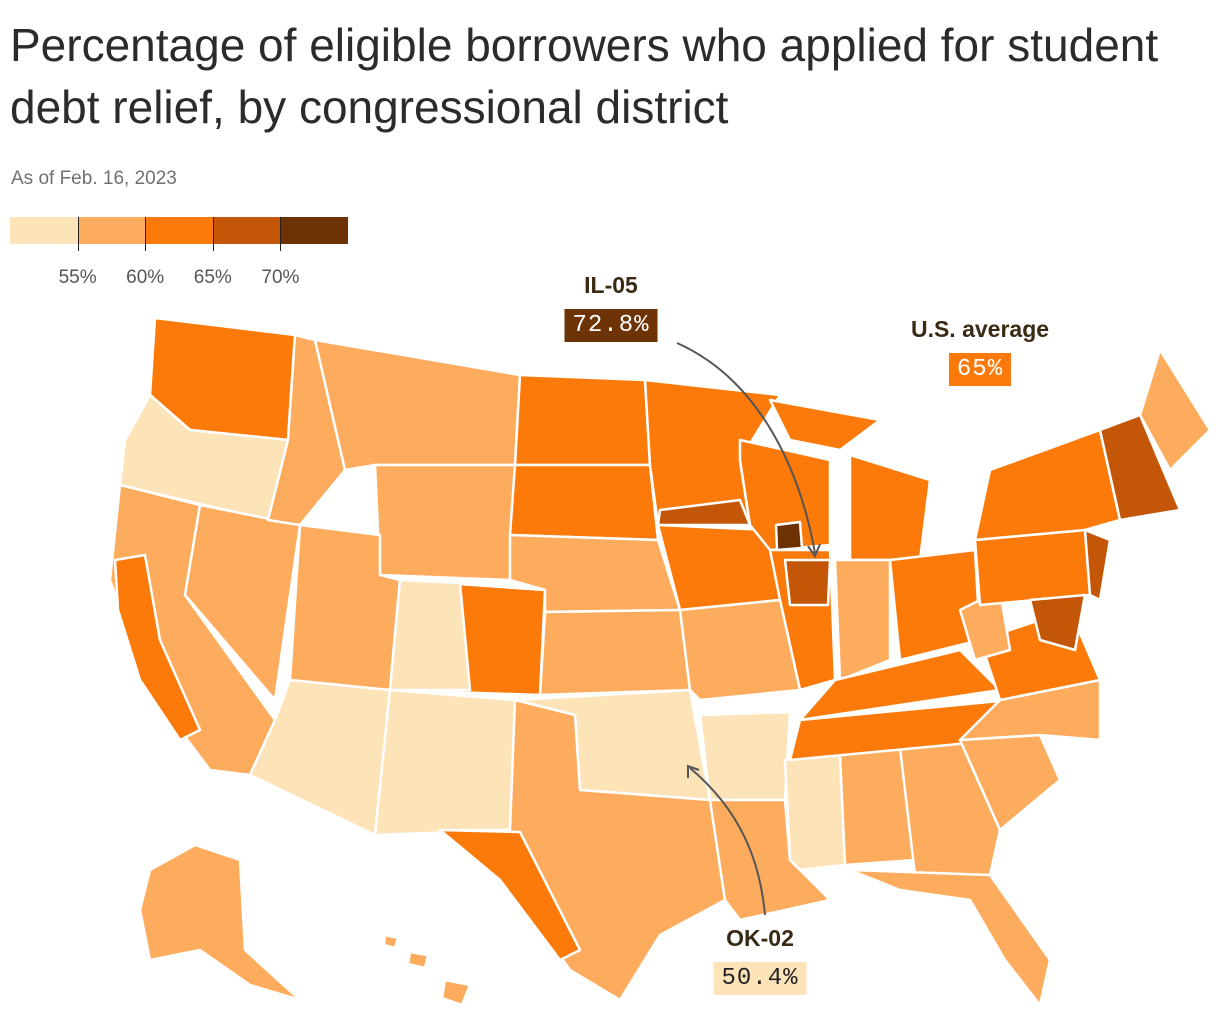 This screenshot has width=1220, height=1024. Describe the element at coordinates (815, 812) in the screenshot. I see `region-mississippi` at that location.